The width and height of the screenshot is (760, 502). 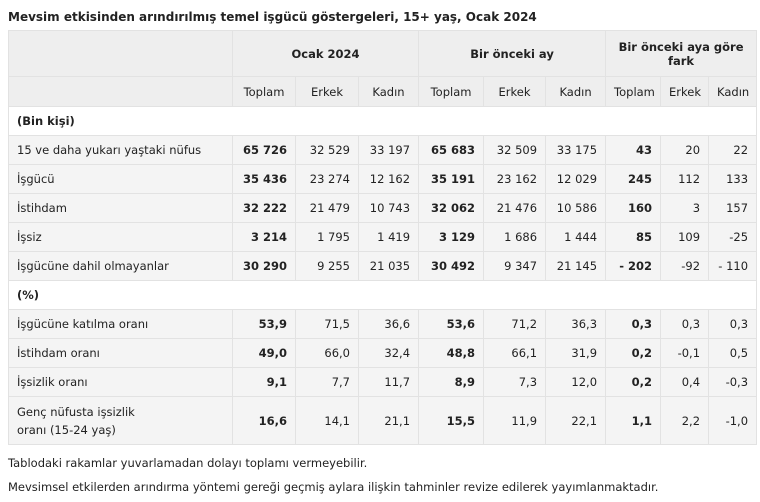 I want to click on group-header: Ocak 2024, so click(x=325, y=53).